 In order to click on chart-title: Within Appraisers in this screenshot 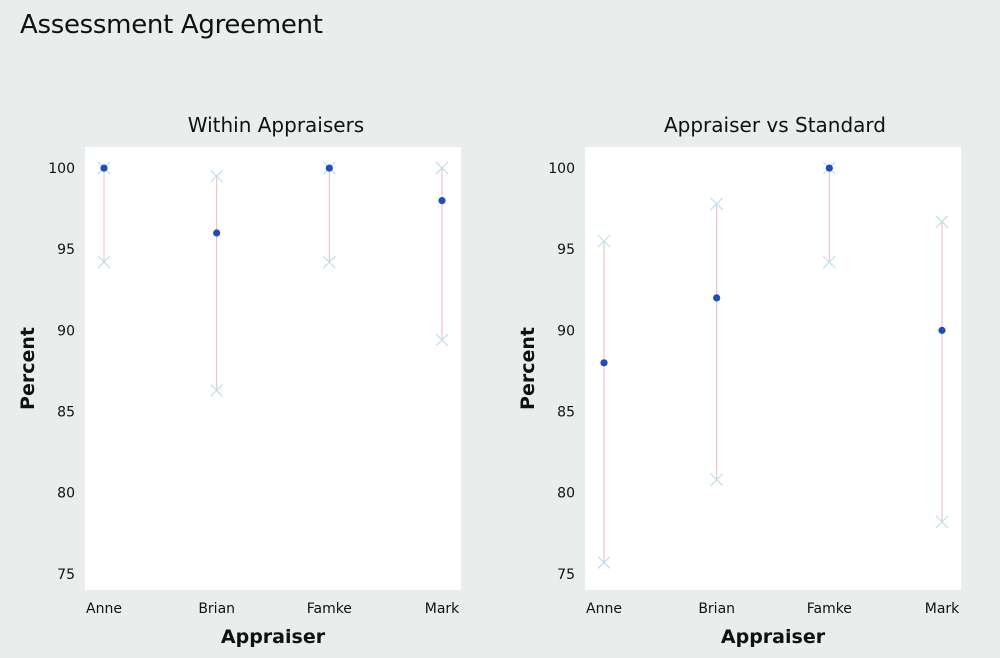, I will do `click(276, 125)`.